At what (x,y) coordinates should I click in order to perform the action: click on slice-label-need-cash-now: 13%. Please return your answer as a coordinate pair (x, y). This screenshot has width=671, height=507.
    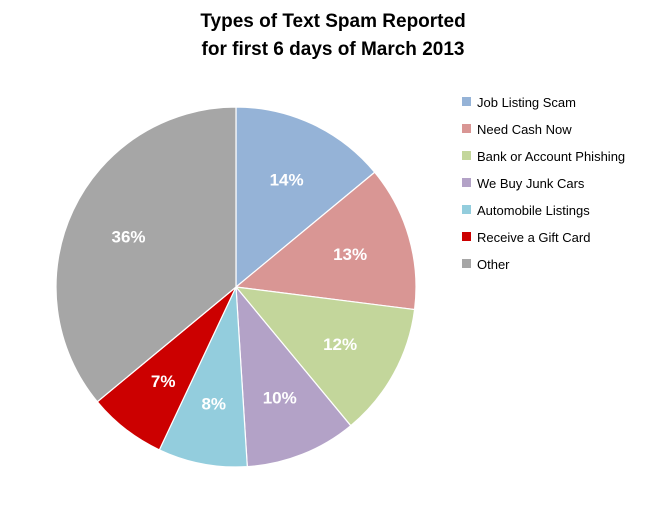
    Looking at the image, I should click on (350, 254).